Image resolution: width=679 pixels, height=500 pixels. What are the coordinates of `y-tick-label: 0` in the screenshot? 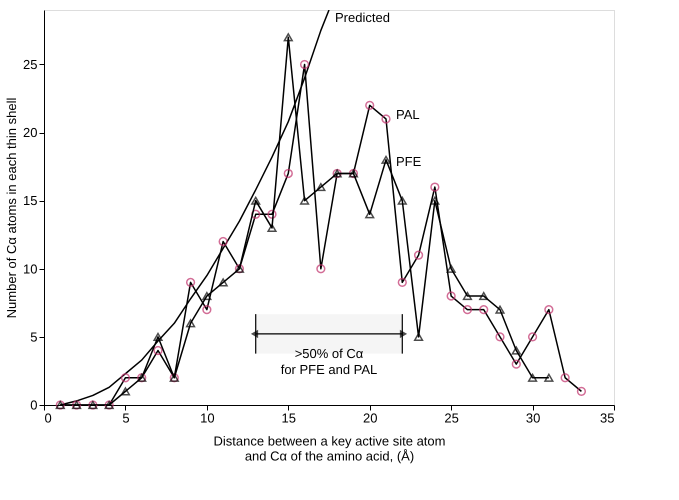 It's located at (34, 405).